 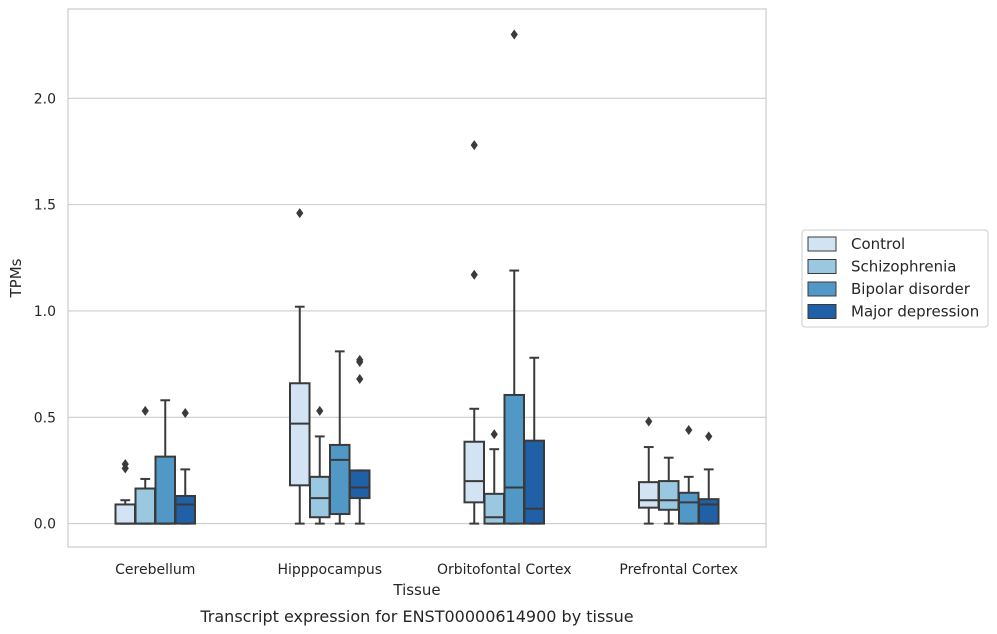 I want to click on x-tick-label: Cerebellum, so click(x=155, y=570).